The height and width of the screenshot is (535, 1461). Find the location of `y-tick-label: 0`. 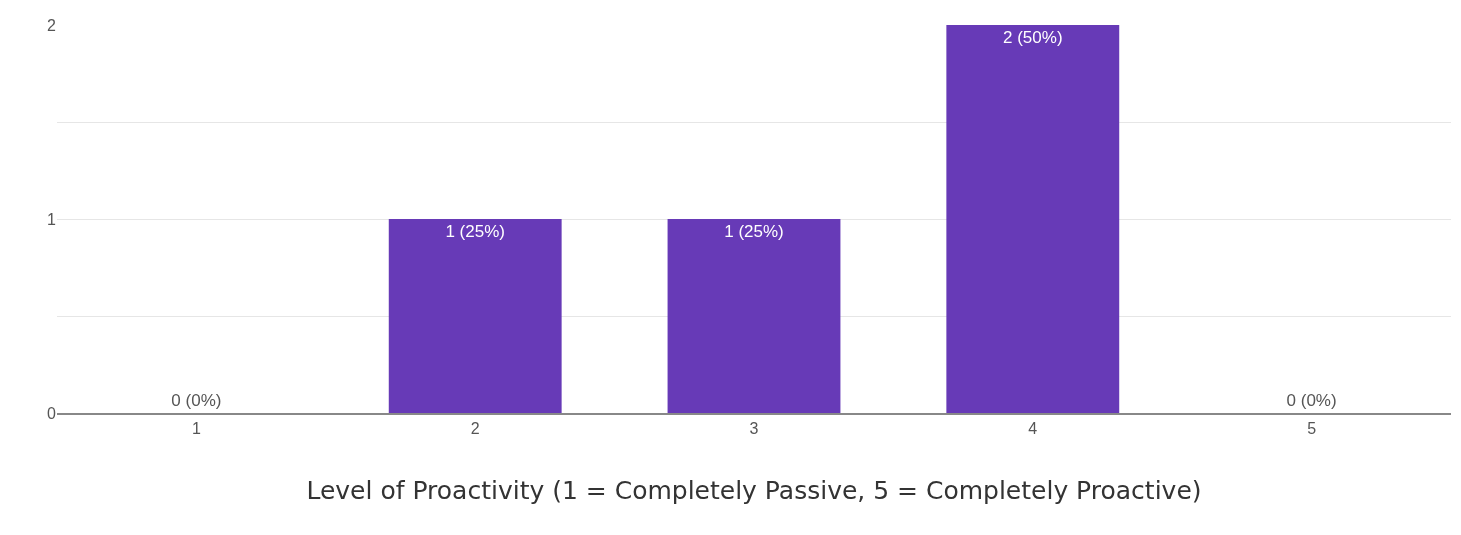

y-tick-label: 0 is located at coordinates (52, 413).